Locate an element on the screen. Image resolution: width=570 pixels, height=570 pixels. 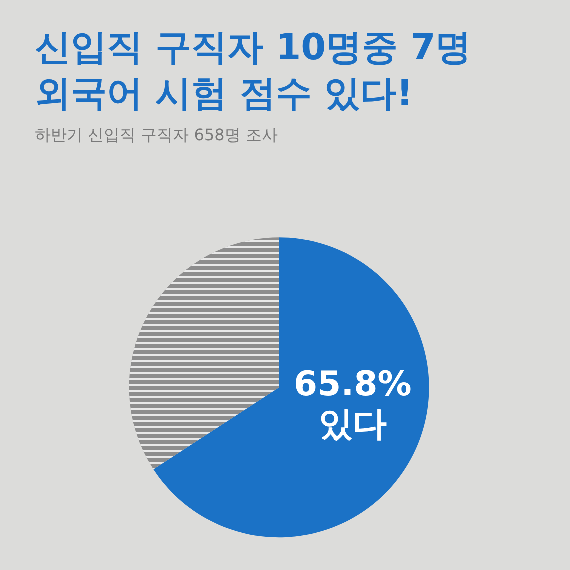
slice-label: 있다 is located at coordinates (352, 424).